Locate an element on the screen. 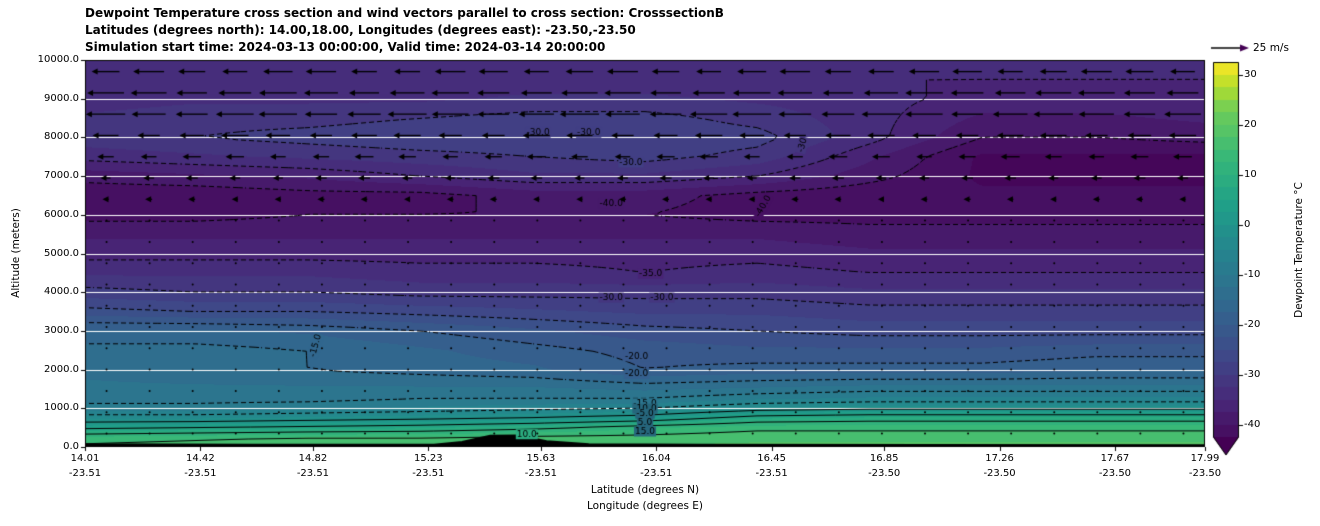 Image resolution: width=1320 pixels, height=526 pixels. x-tick-label: 15.63 -23.51 is located at coordinates (540, 466).